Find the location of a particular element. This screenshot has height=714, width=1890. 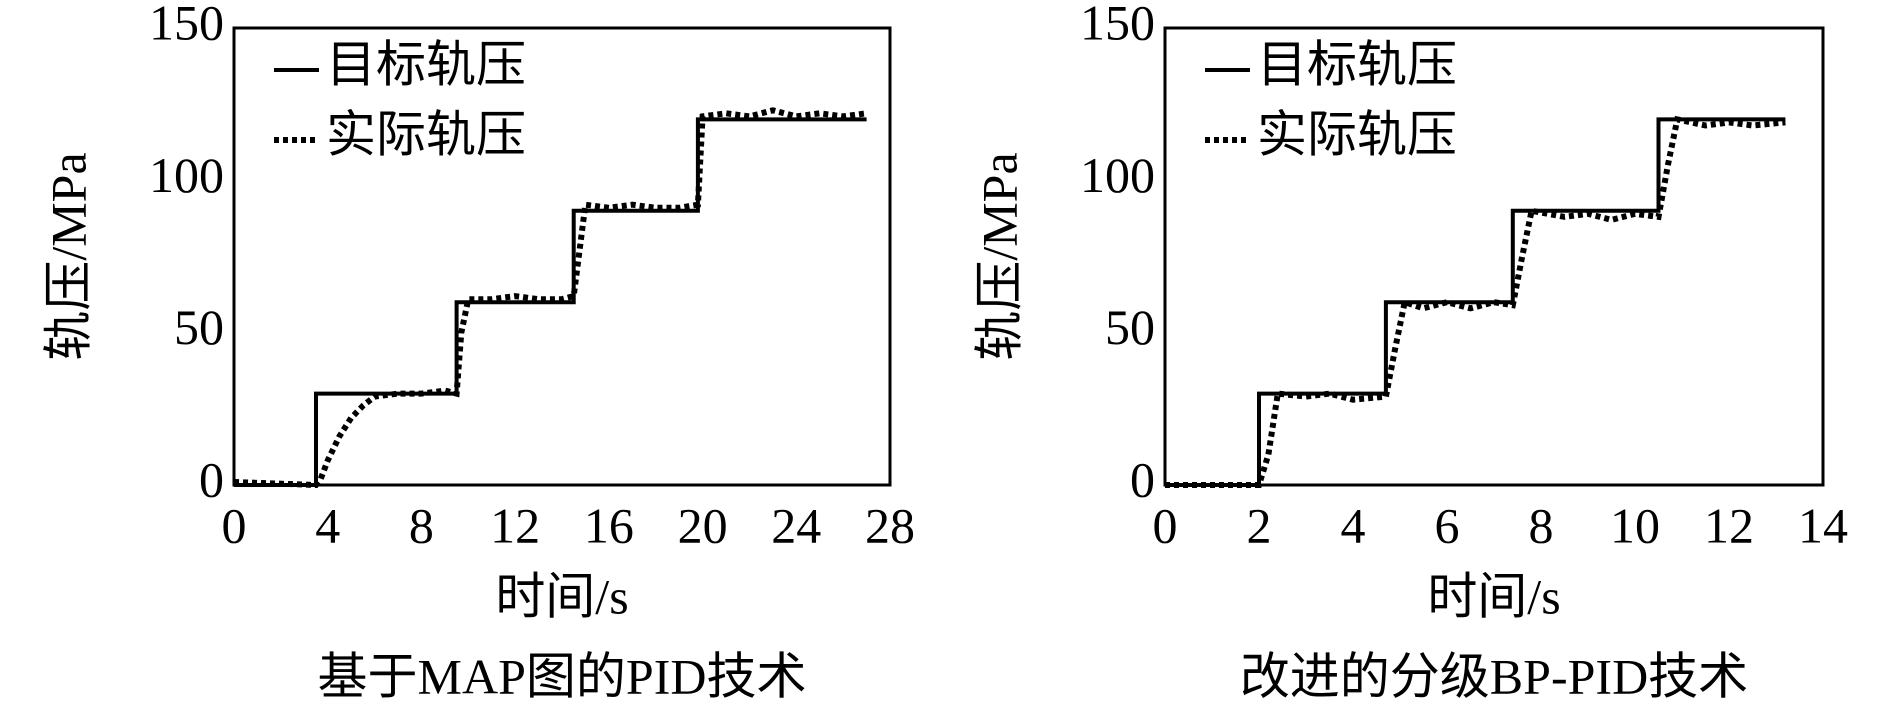

chart-caption: 改进的分级BP-PID技术 is located at coordinates (1494, 676).